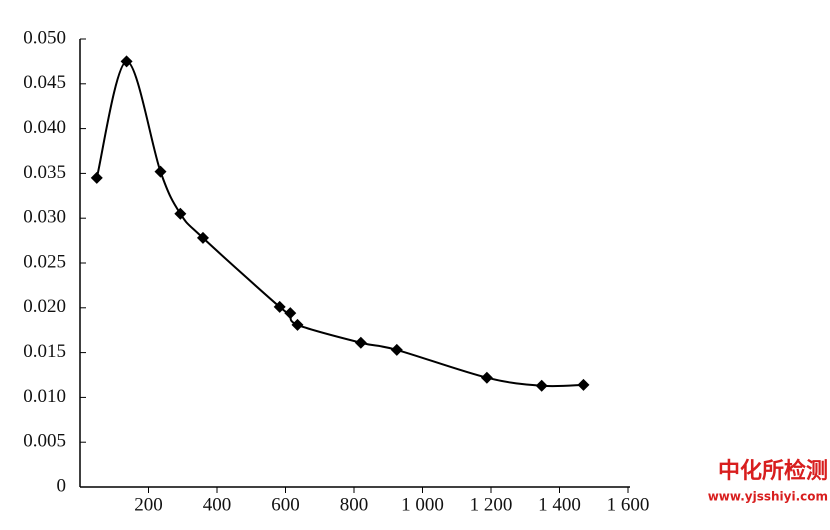 Image resolution: width=830 pixels, height=530 pixels. Describe the element at coordinates (62, 485) in the screenshot. I see `y-tick-label: 0` at that location.